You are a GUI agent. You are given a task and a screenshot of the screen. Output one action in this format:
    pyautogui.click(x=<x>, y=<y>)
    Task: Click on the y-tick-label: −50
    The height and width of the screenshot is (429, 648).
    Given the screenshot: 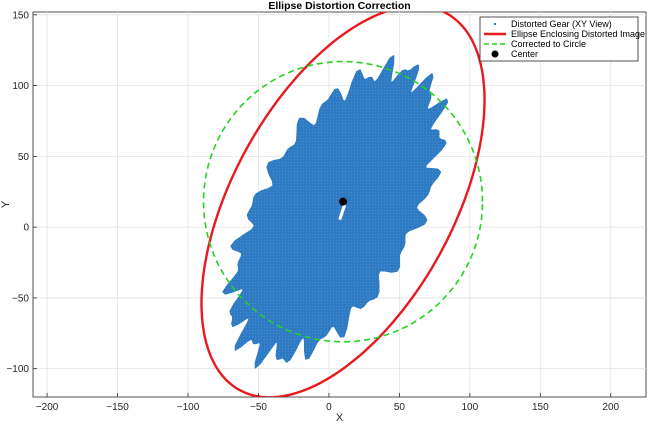 What is the action you would take?
    pyautogui.click(x=20, y=298)
    